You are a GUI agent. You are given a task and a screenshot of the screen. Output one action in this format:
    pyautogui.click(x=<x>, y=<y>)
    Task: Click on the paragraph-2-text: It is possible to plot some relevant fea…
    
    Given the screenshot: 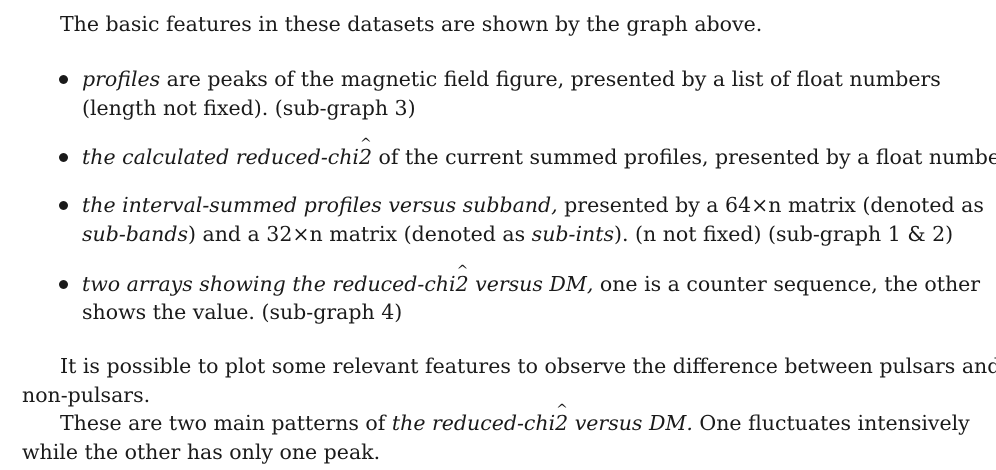 What is the action you would take?
    pyautogui.click(x=528, y=366)
    